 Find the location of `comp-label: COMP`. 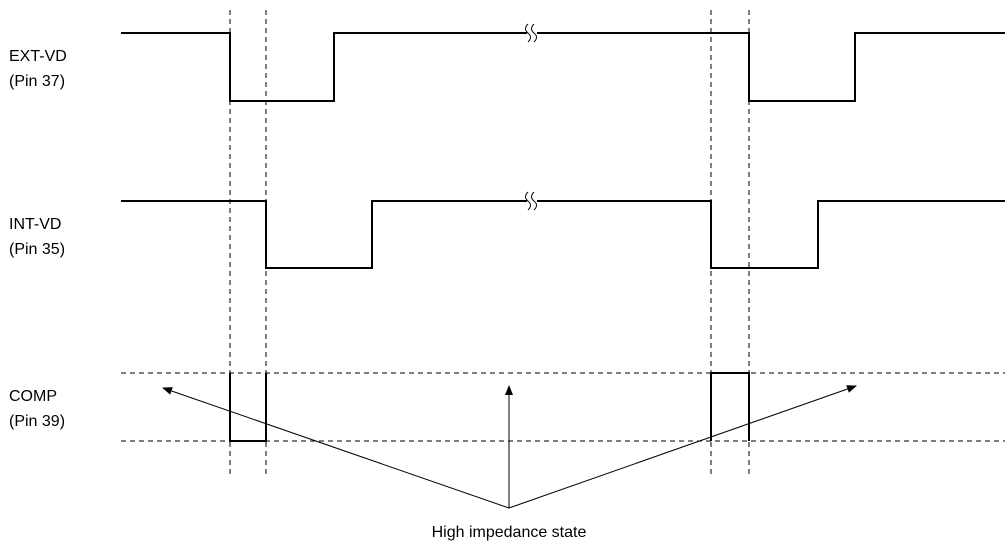

comp-label: COMP is located at coordinates (33, 396).